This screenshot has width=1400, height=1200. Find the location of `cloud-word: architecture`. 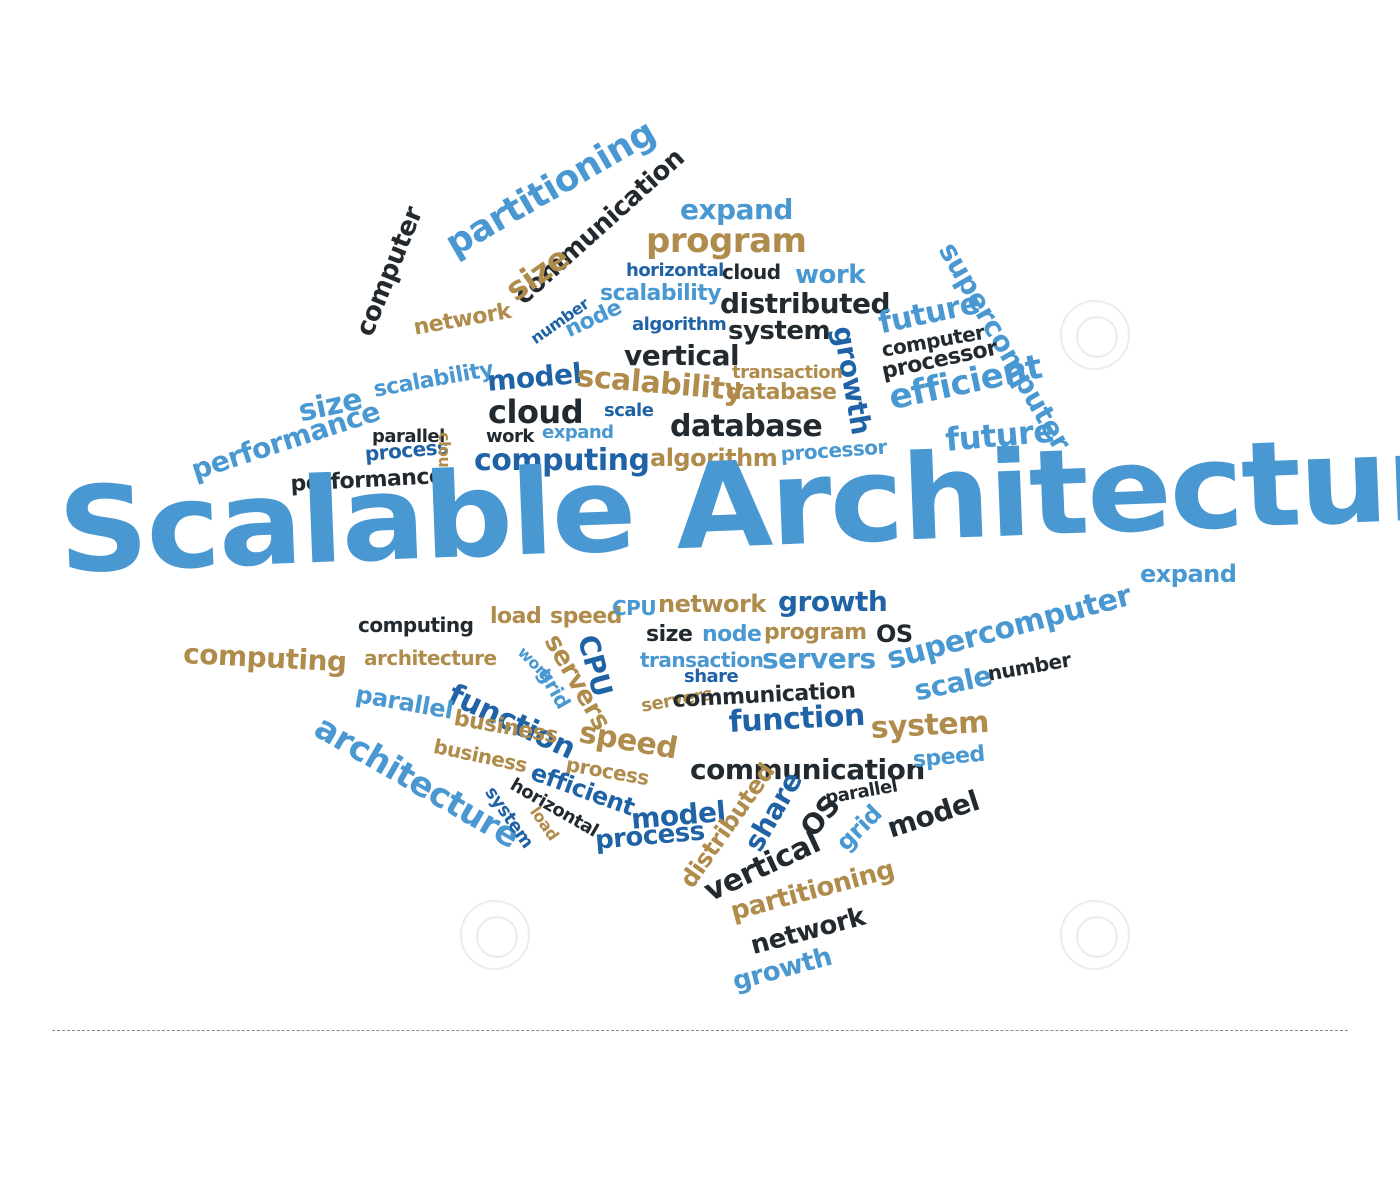

cloud-word: architecture is located at coordinates (430, 658).